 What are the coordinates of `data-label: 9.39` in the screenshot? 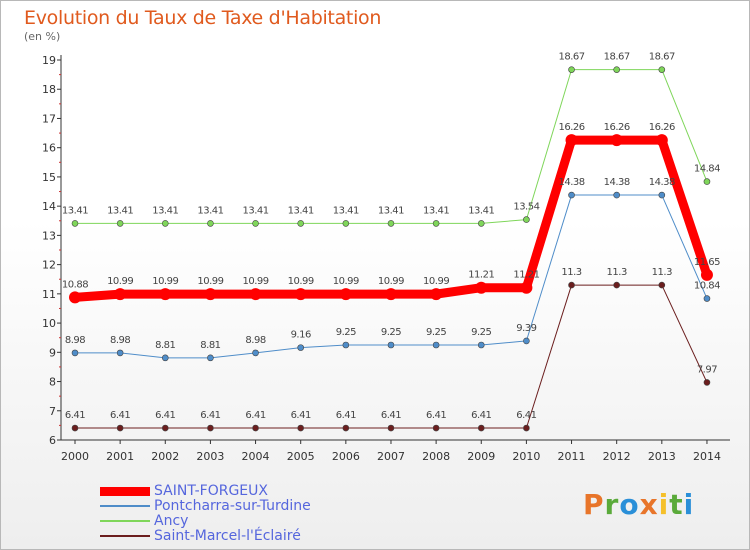 It's located at (526, 328).